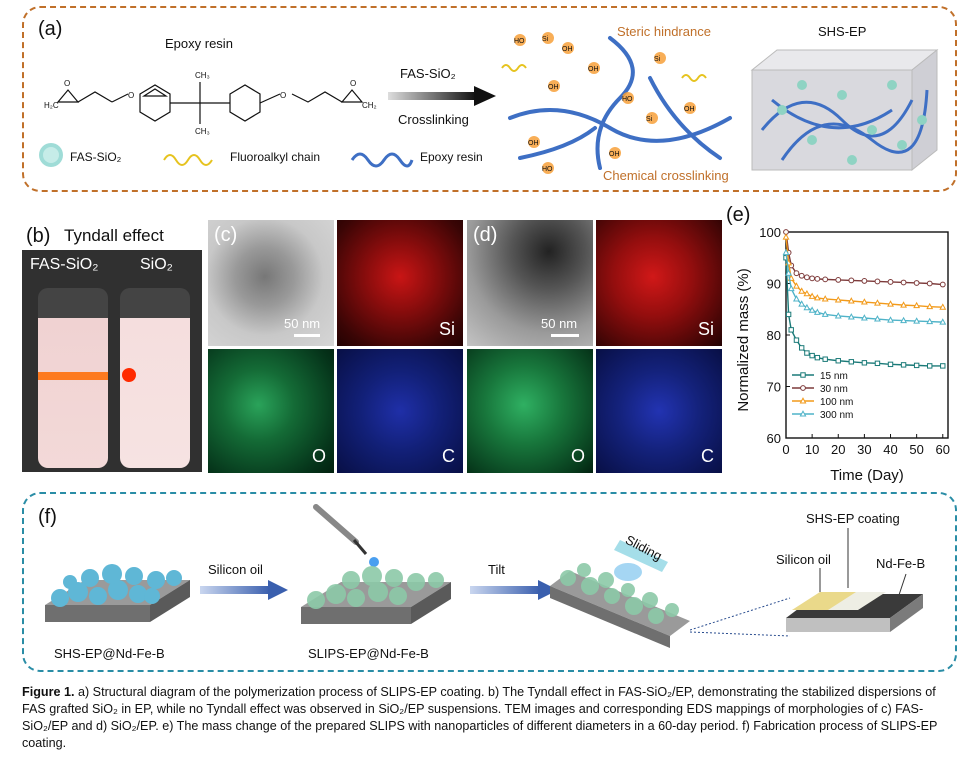 The height and width of the screenshot is (771, 968). Describe the element at coordinates (369, 105) in the screenshot. I see `svg-text: CH₂` at that location.